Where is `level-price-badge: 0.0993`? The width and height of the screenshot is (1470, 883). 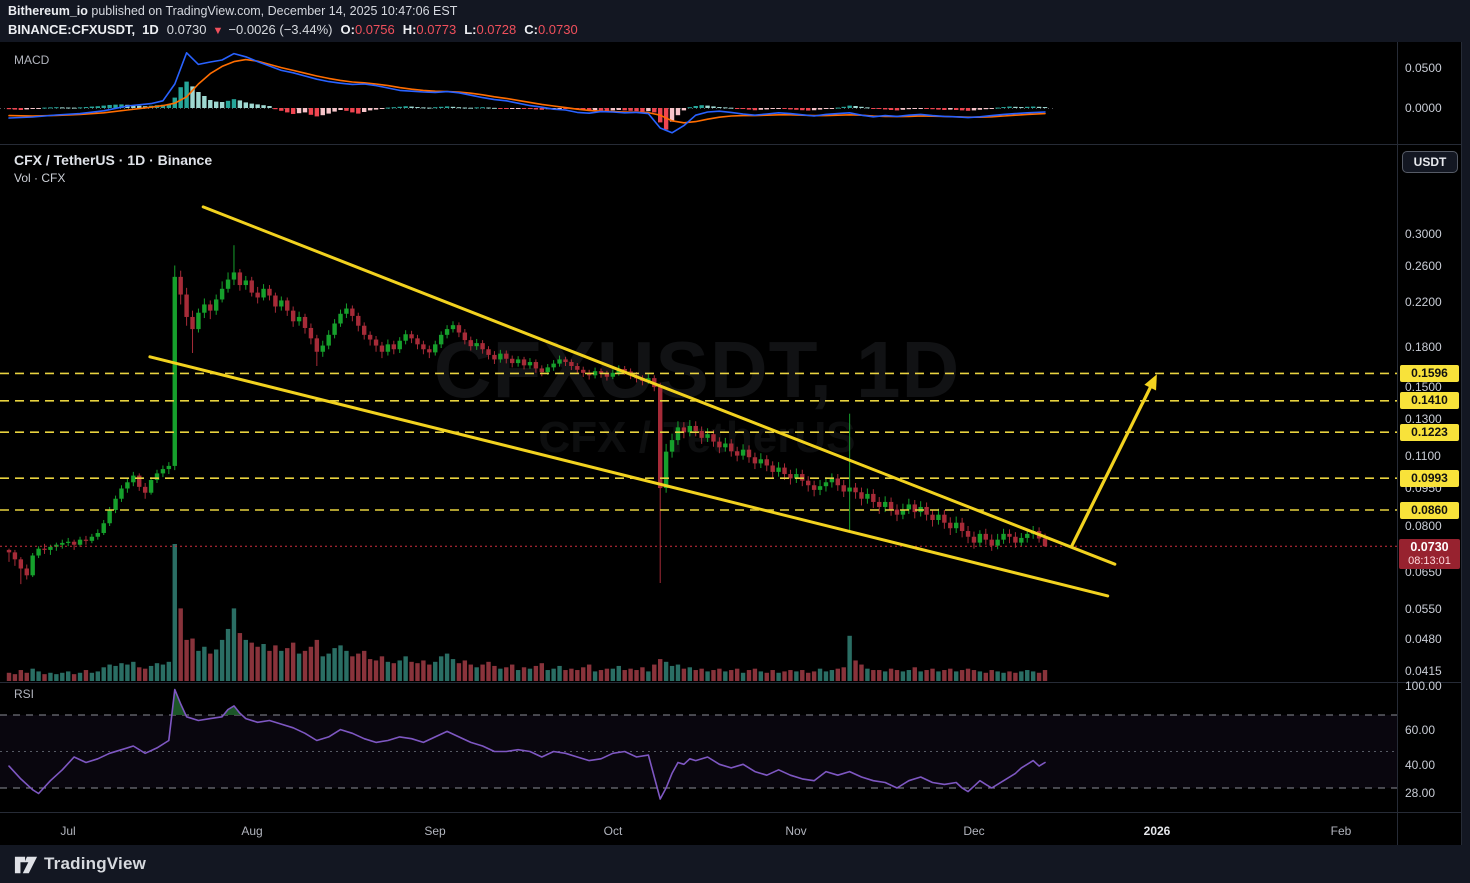 level-price-badge: 0.0993 is located at coordinates (1429, 478).